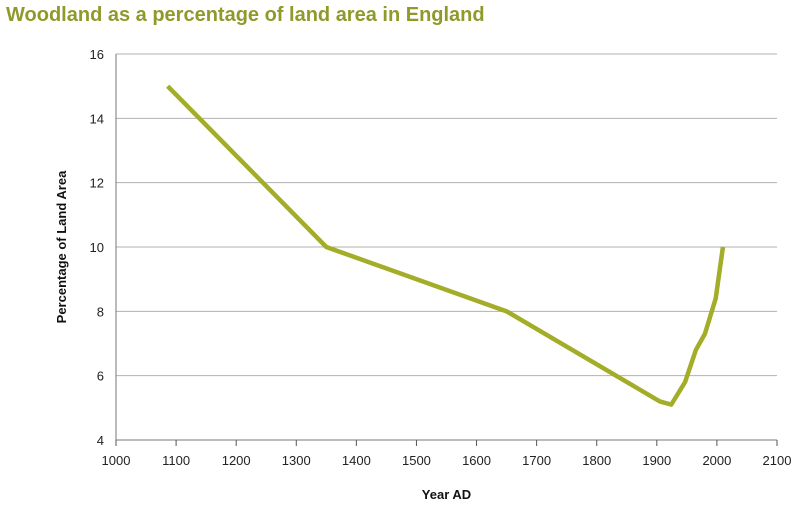  Describe the element at coordinates (97, 54) in the screenshot. I see `y-tick-label: 16` at that location.